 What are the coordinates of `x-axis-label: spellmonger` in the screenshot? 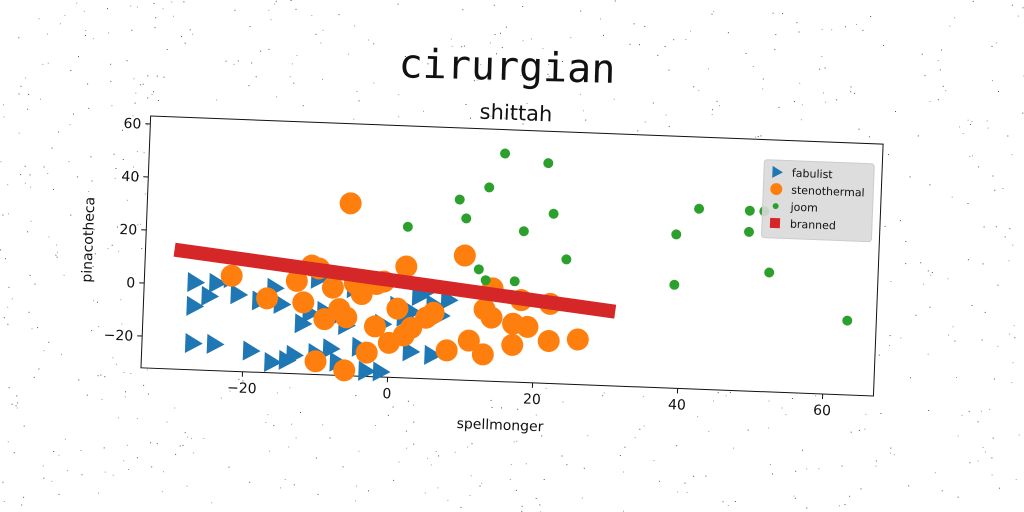 It's located at (500, 425).